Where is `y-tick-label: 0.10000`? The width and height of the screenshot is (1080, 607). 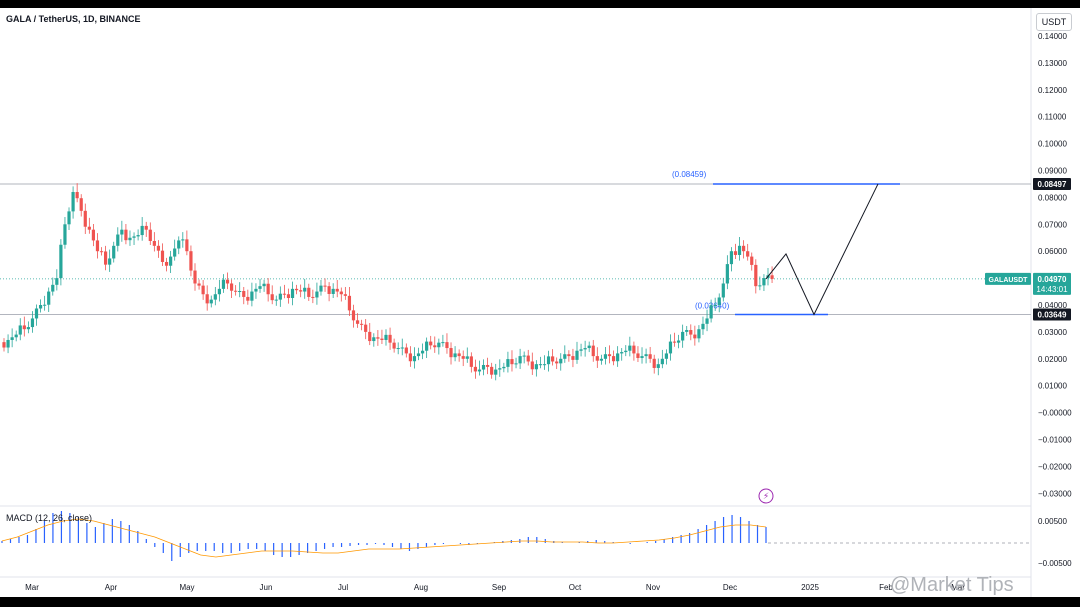 y-tick-label: 0.10000 is located at coordinates (1052, 144).